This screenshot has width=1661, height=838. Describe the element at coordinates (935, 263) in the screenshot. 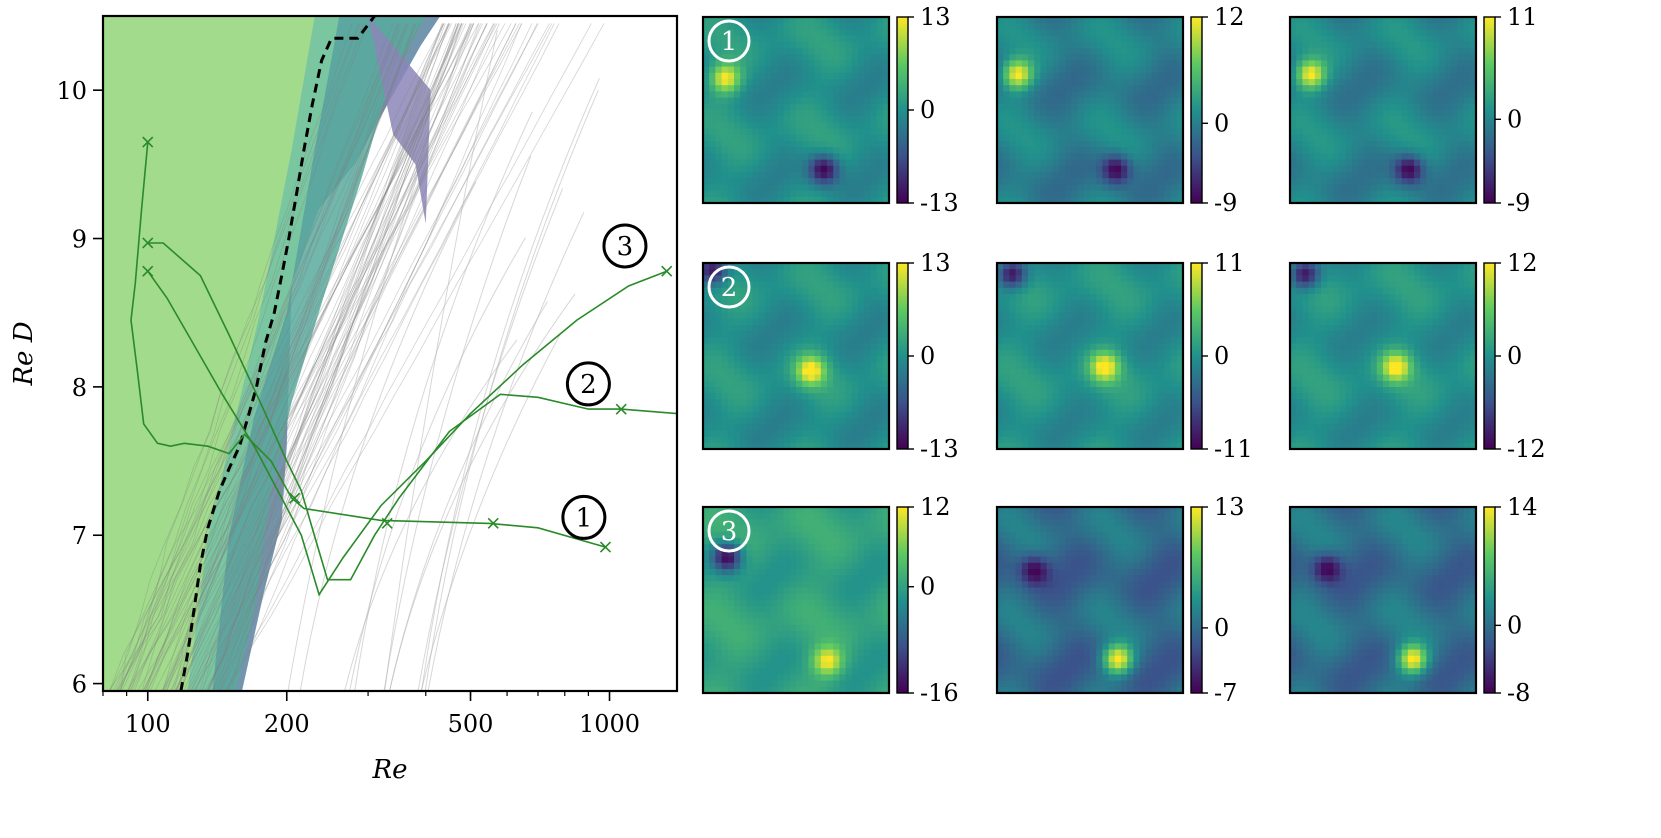

I see `colorbar-tick-label: 13` at that location.